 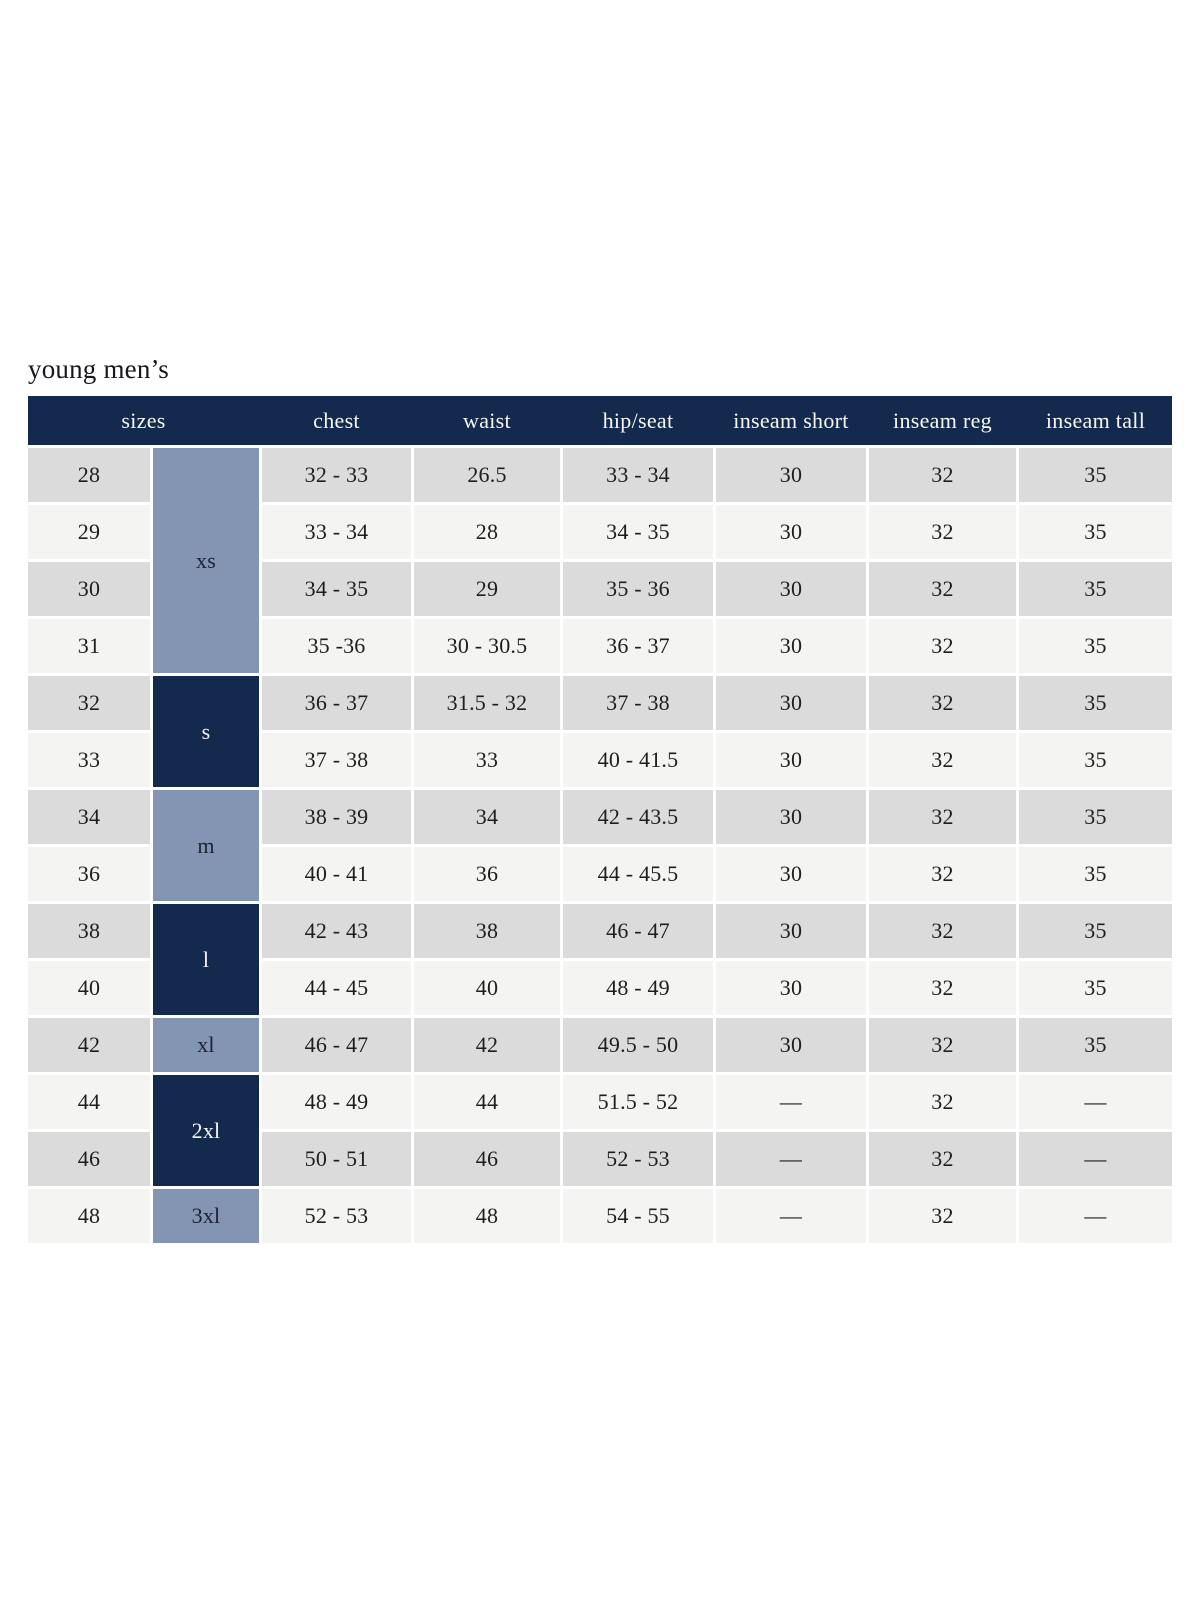 What do you see at coordinates (336, 532) in the screenshot?
I see `chest-cell: 33 - 34` at bounding box center [336, 532].